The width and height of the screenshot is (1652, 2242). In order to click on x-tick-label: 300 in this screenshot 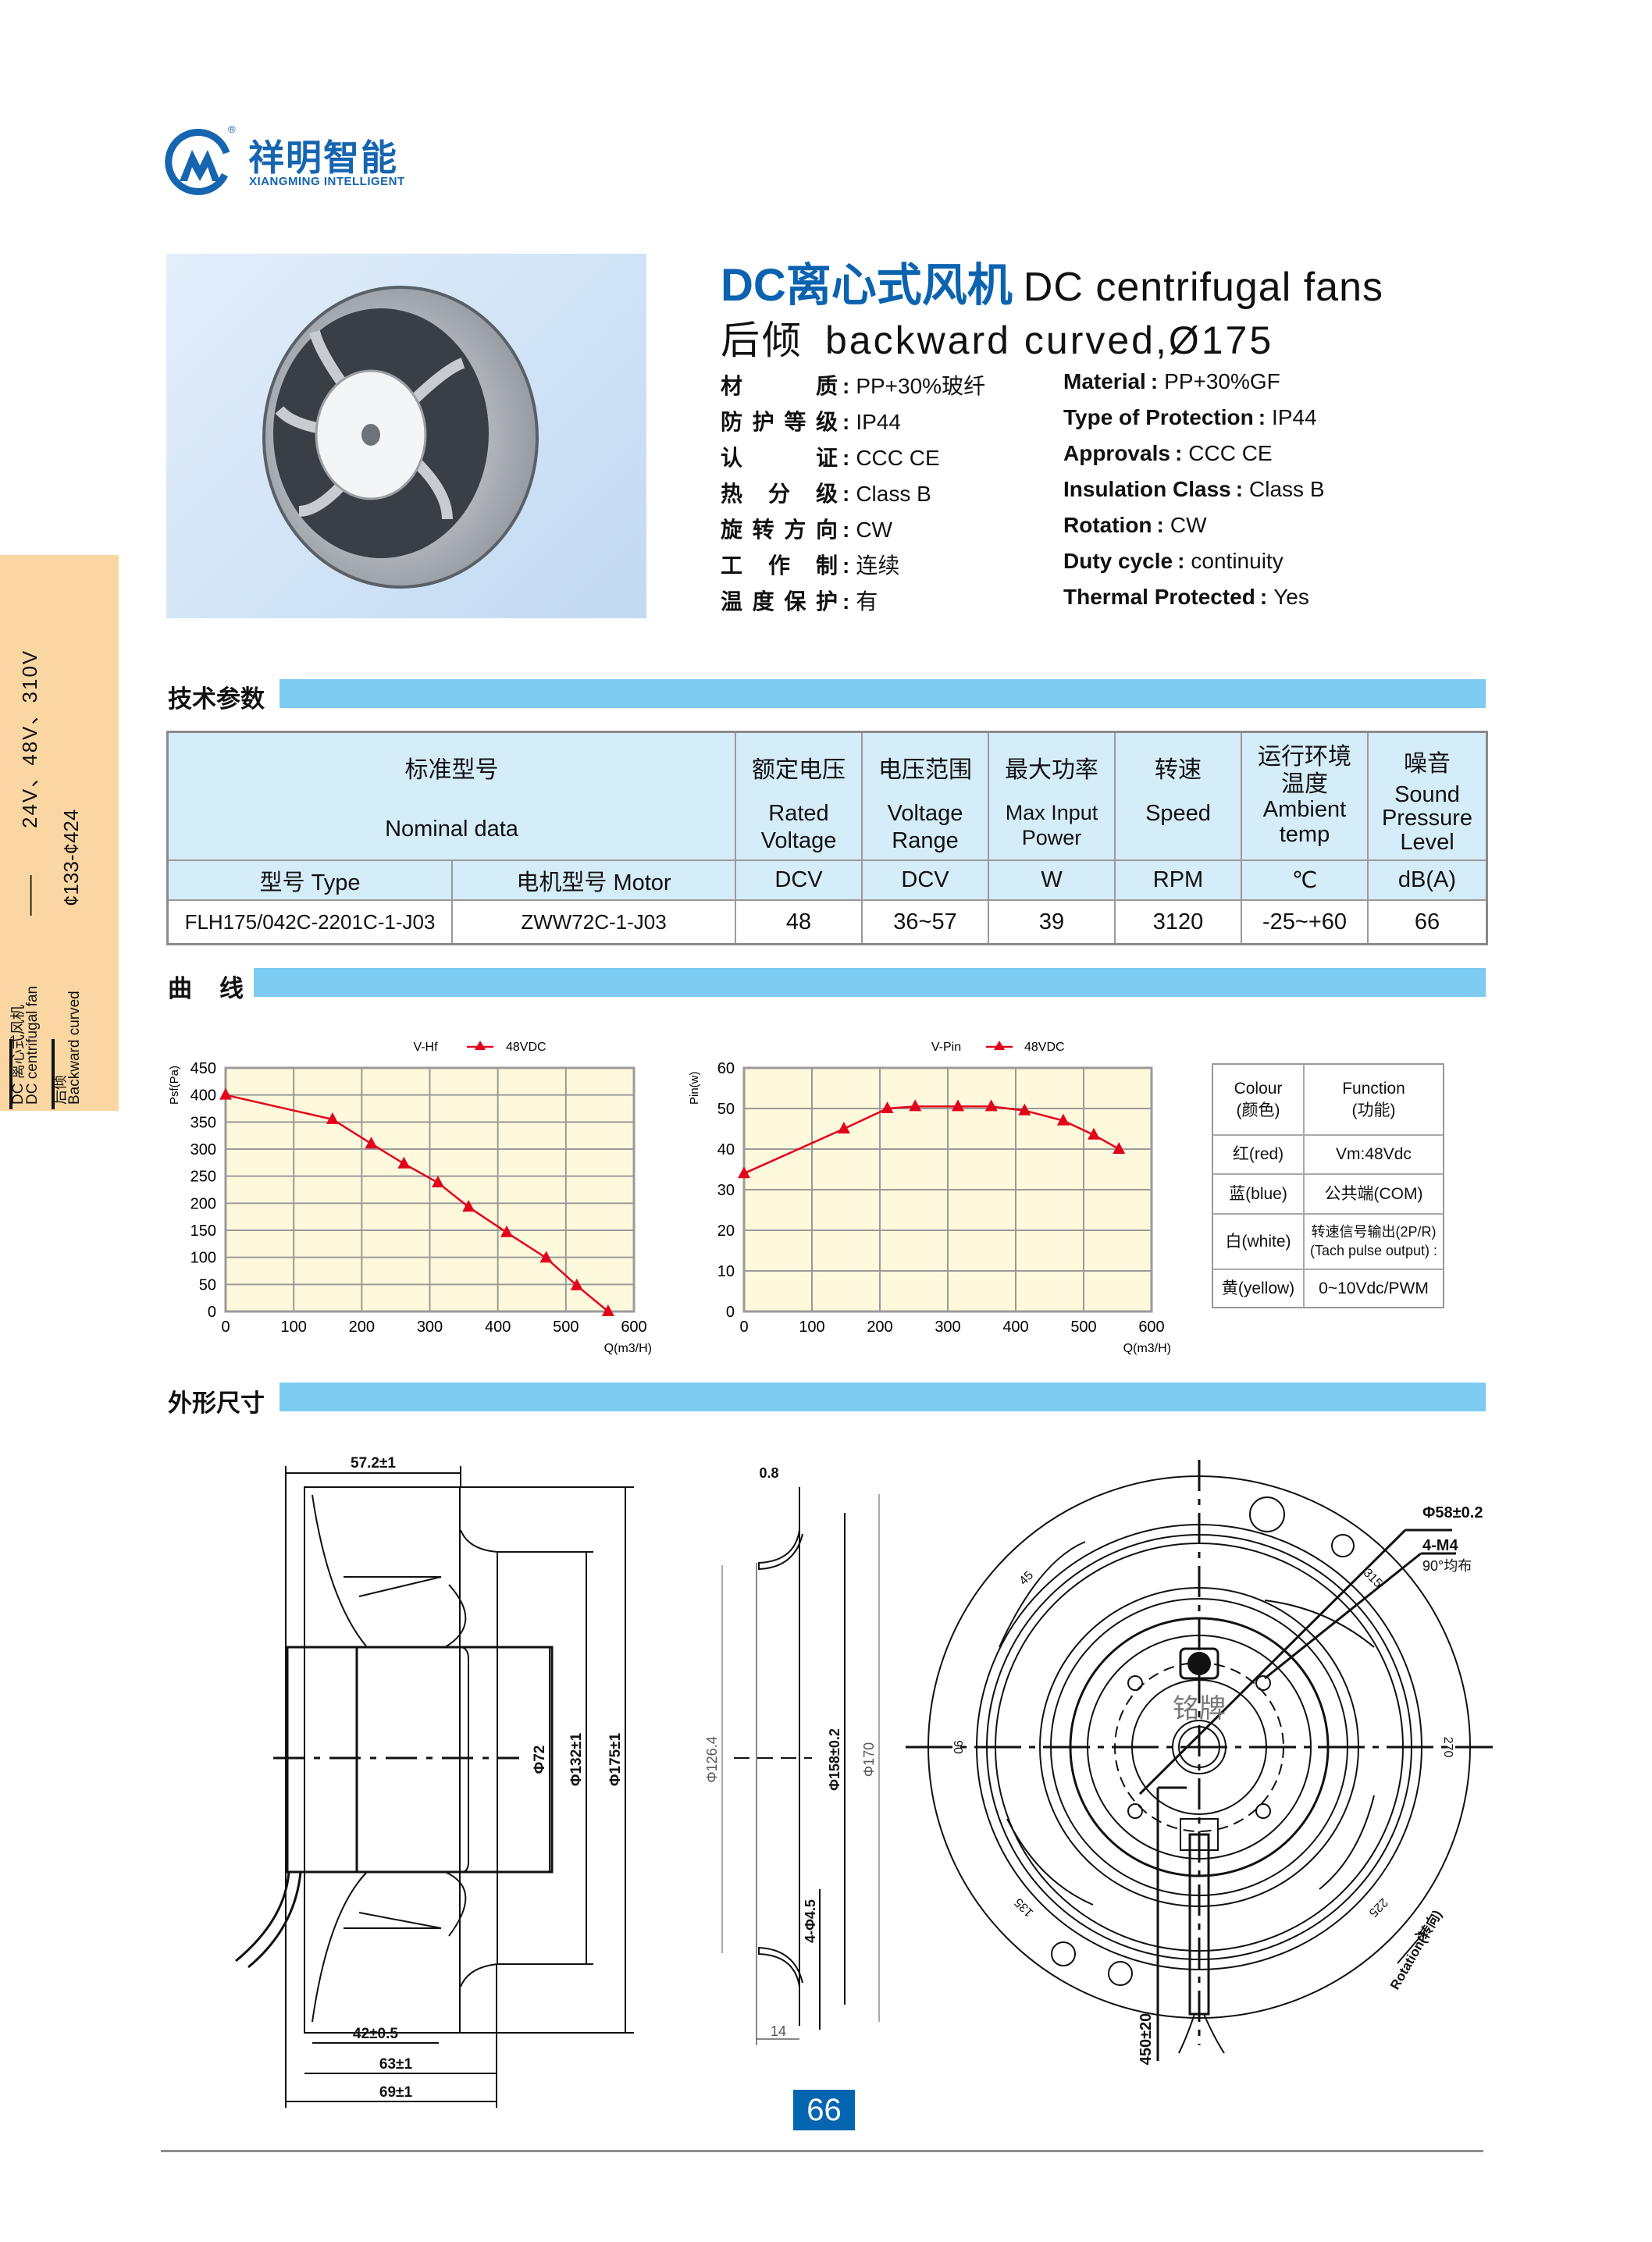, I will do `click(947, 1327)`.